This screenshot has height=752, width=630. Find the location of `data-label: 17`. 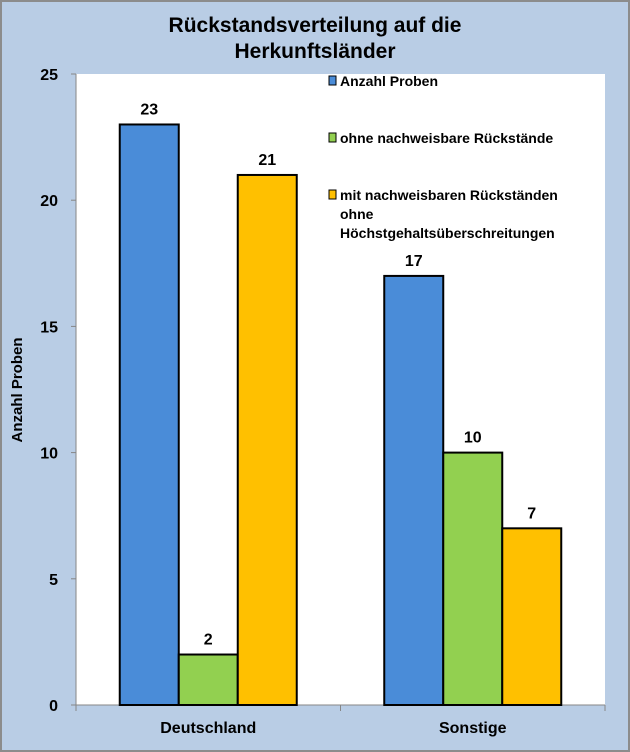

data-label: 17 is located at coordinates (414, 261).